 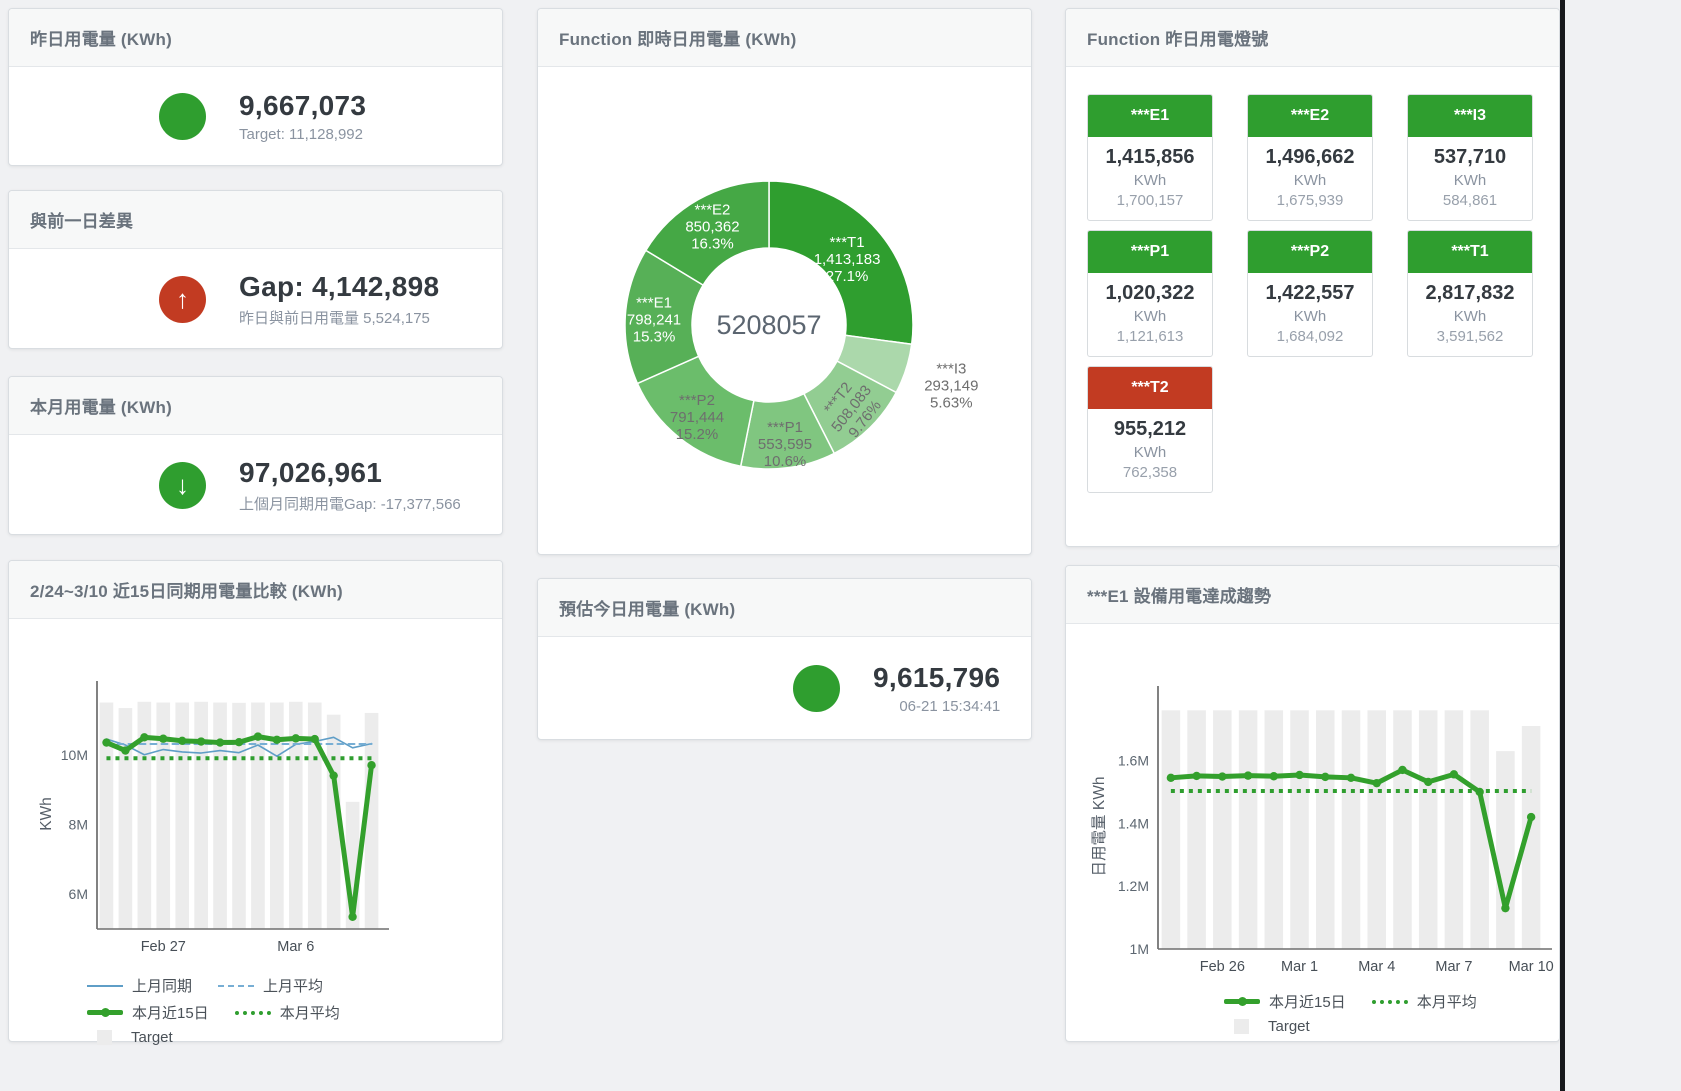 I want to click on legend-row: 上月同期 上月平均, so click(x=294, y=985).